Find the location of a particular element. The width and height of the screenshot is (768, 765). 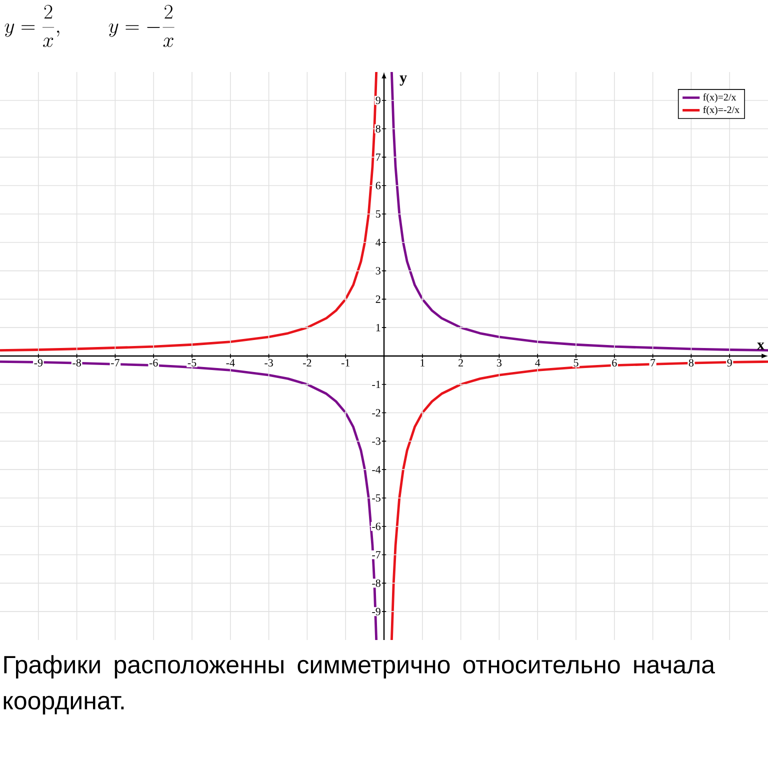

x-tick-label: 3 is located at coordinates (499, 363).